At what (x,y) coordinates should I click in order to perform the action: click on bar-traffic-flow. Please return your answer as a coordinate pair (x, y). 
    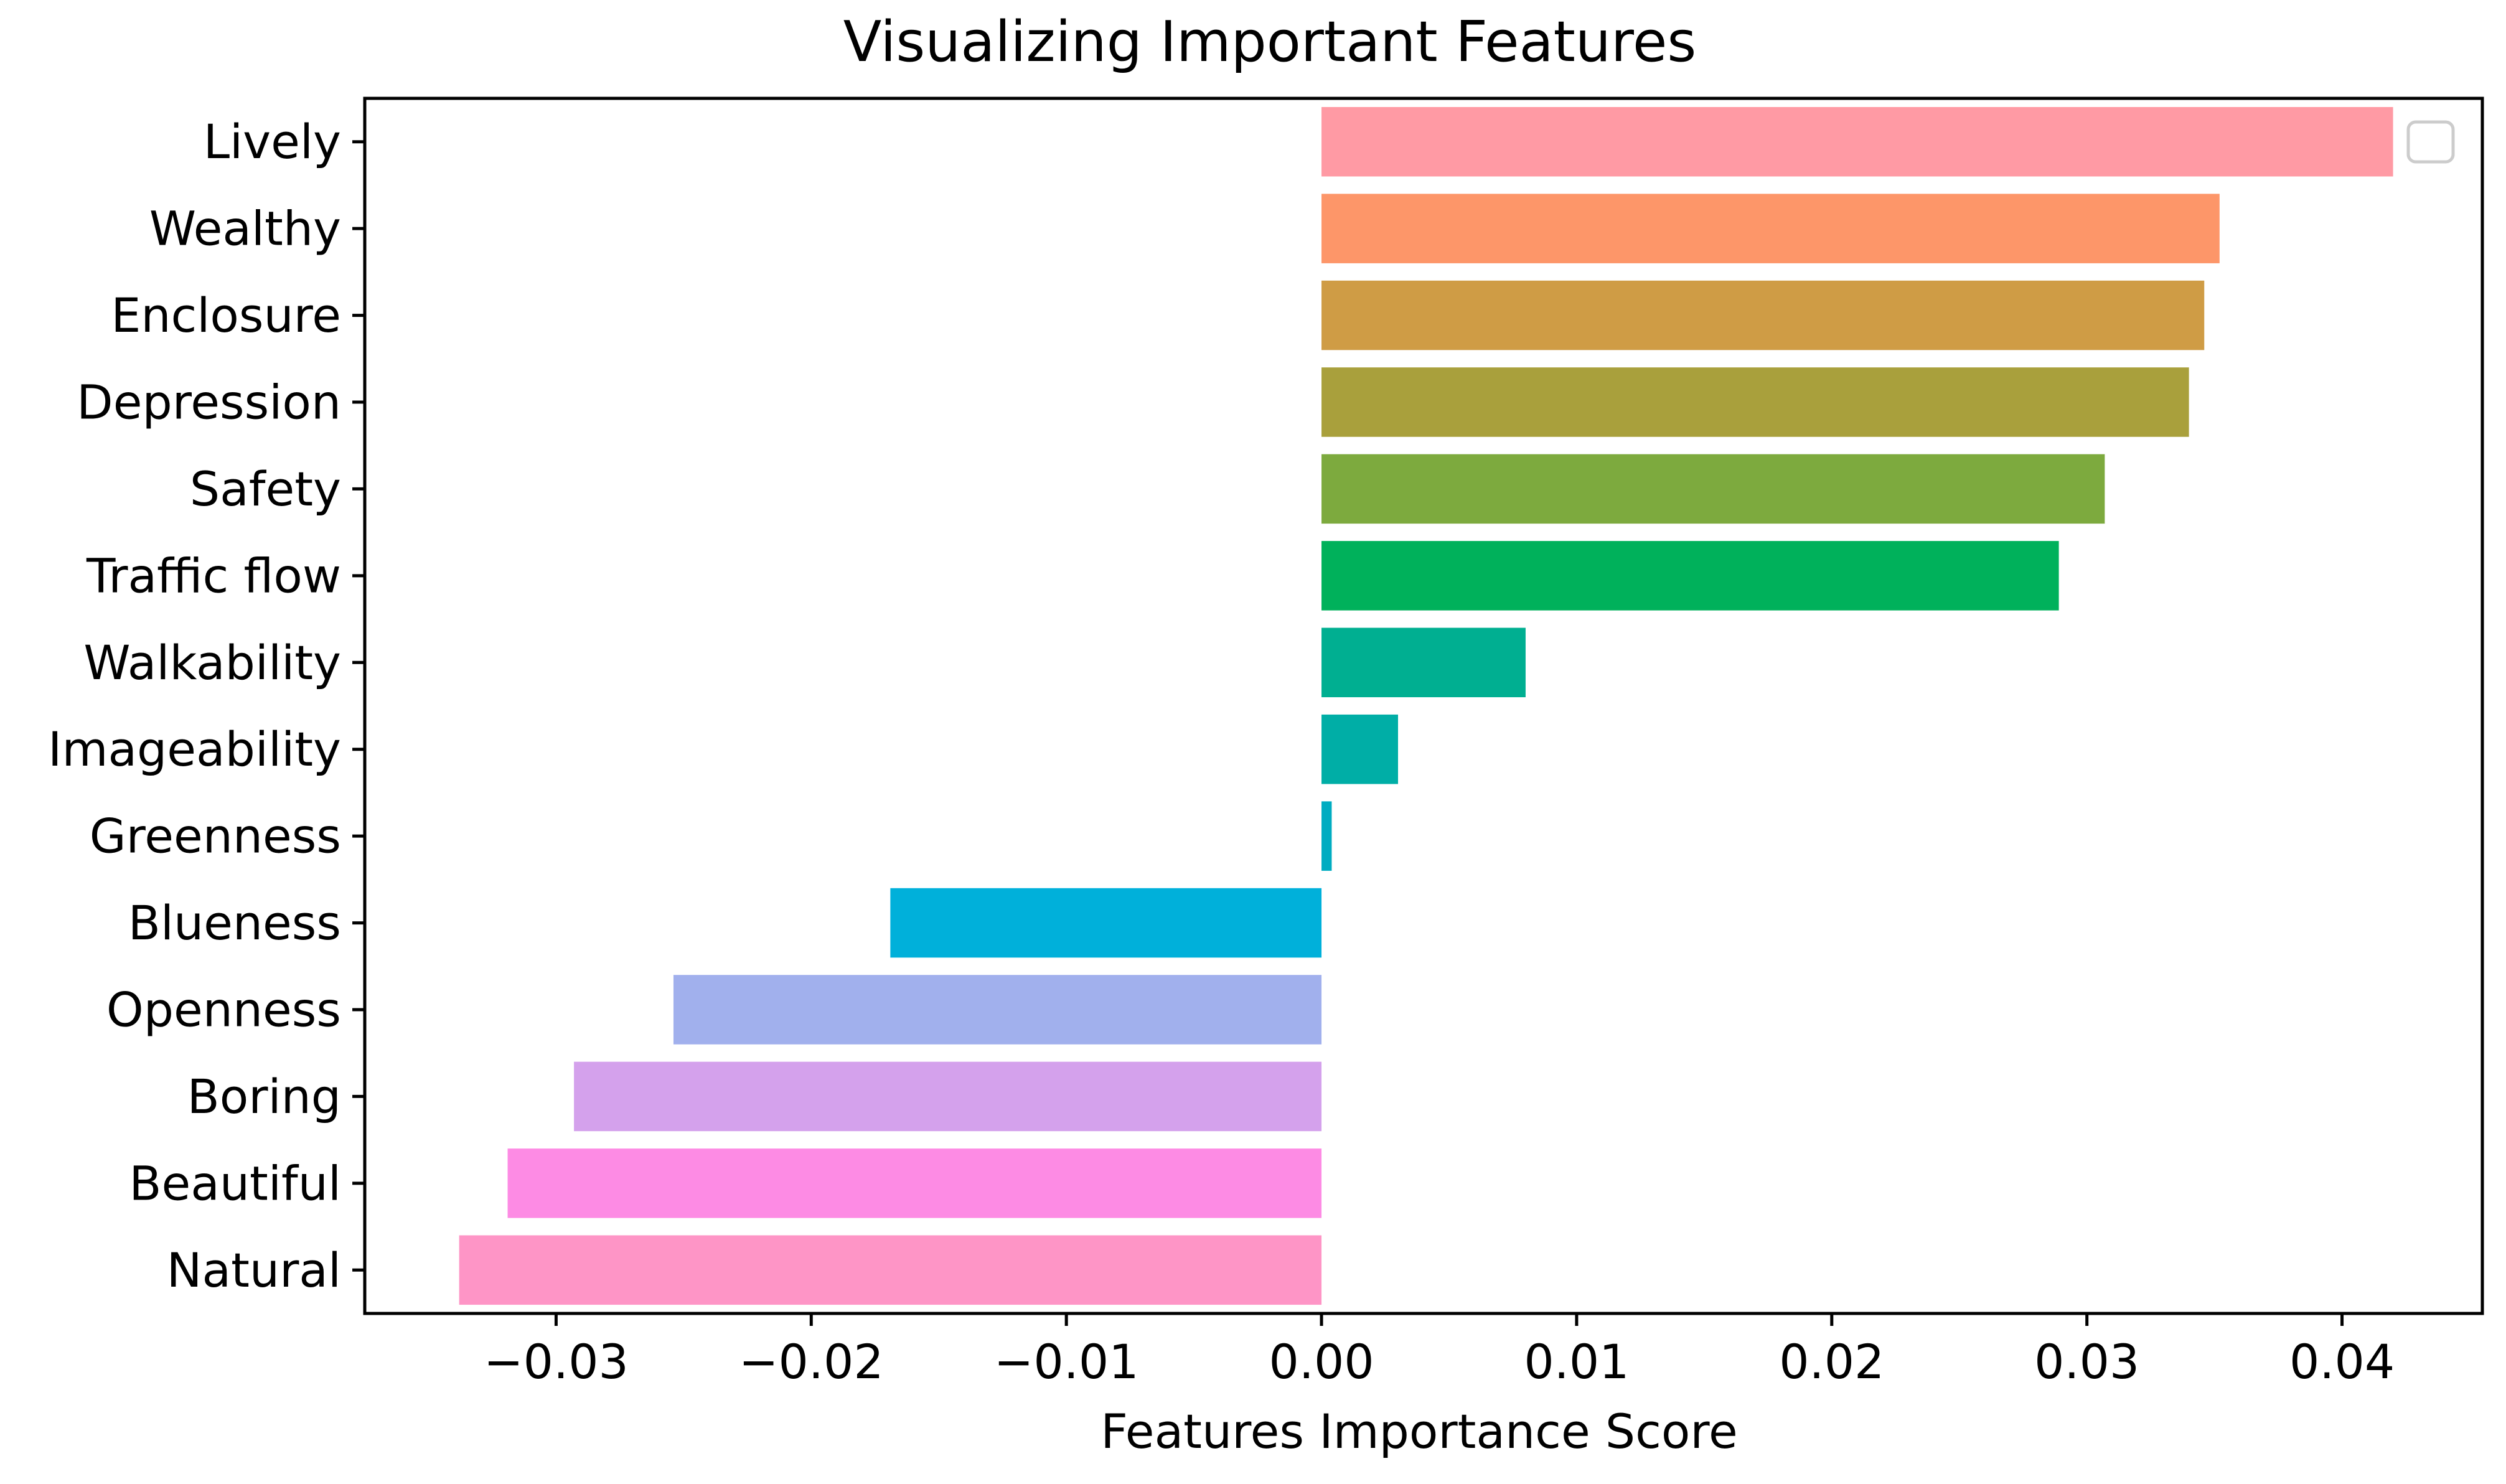
    Looking at the image, I should click on (1690, 576).